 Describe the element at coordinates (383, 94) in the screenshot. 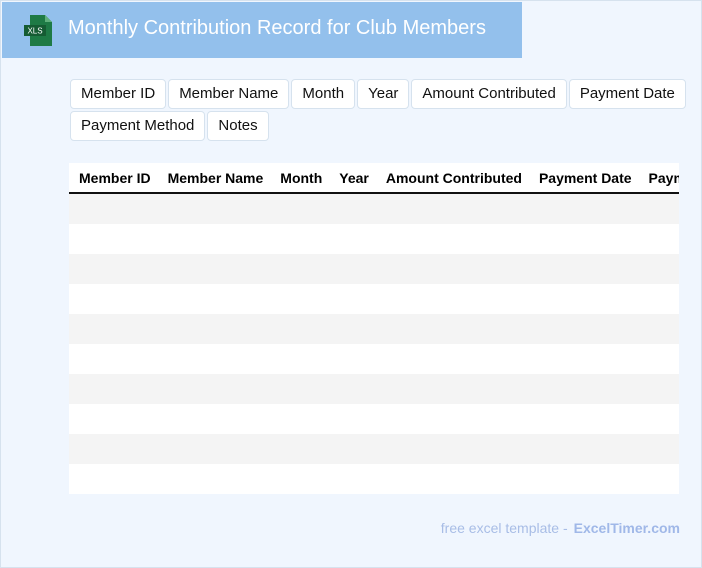

I see `field-chip: Year` at that location.